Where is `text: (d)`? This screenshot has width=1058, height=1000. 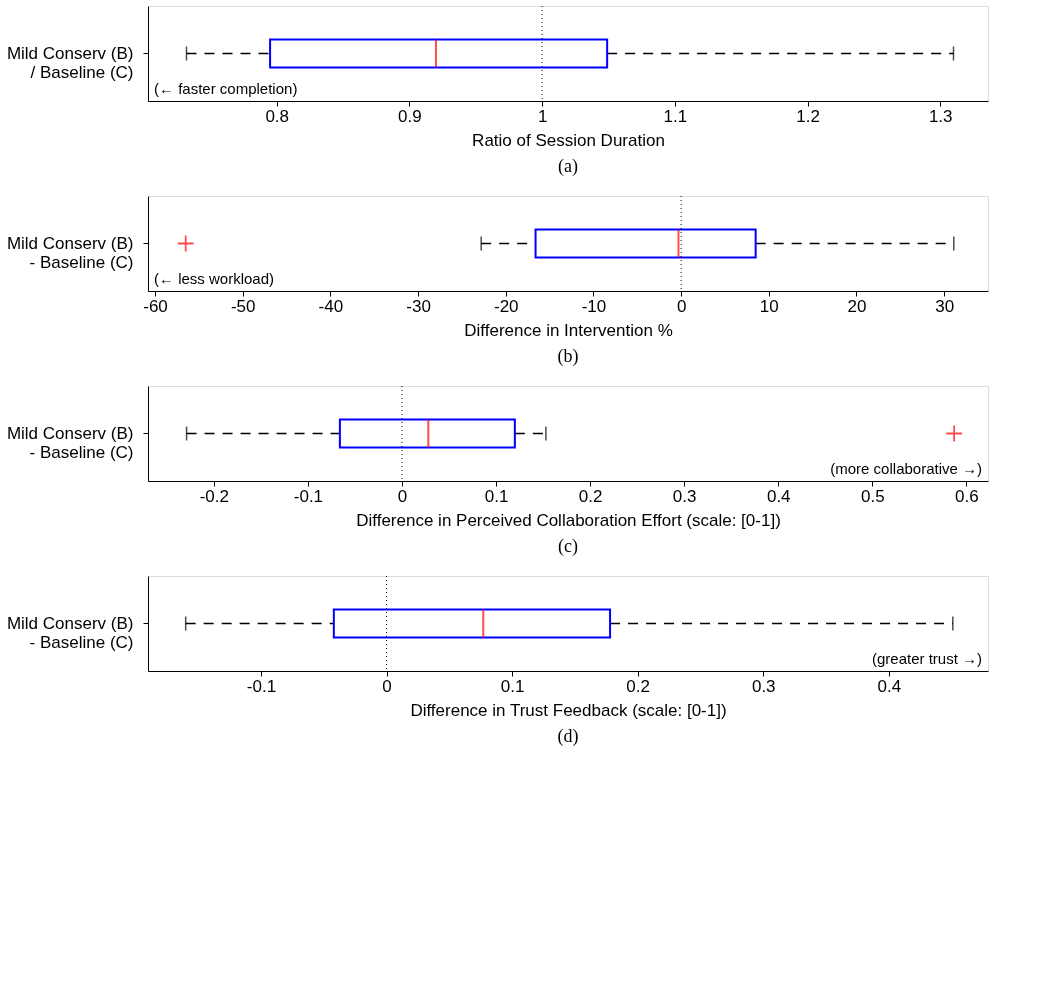 text: (d) is located at coordinates (568, 736).